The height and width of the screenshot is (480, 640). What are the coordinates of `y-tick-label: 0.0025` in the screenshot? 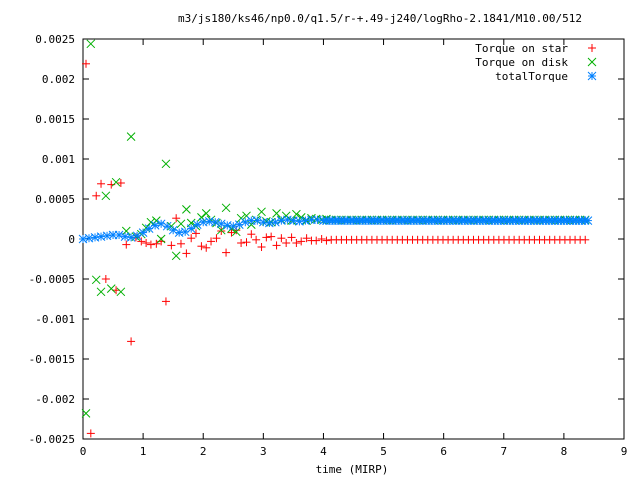 It's located at (55, 39).